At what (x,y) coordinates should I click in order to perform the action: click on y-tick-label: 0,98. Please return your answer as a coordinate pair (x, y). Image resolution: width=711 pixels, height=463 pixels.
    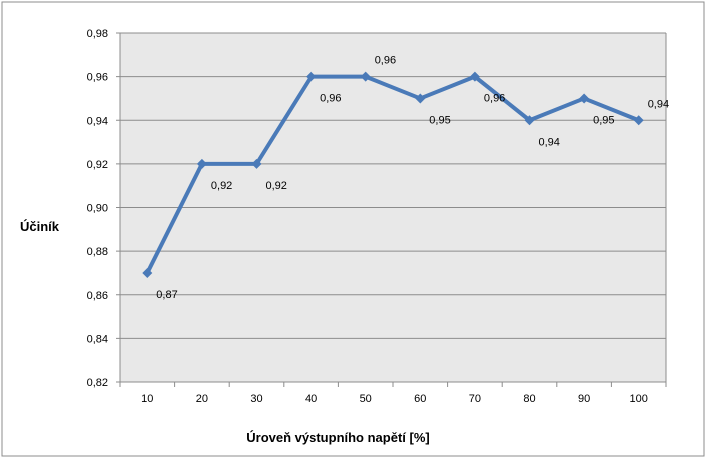
    Looking at the image, I should click on (97, 34).